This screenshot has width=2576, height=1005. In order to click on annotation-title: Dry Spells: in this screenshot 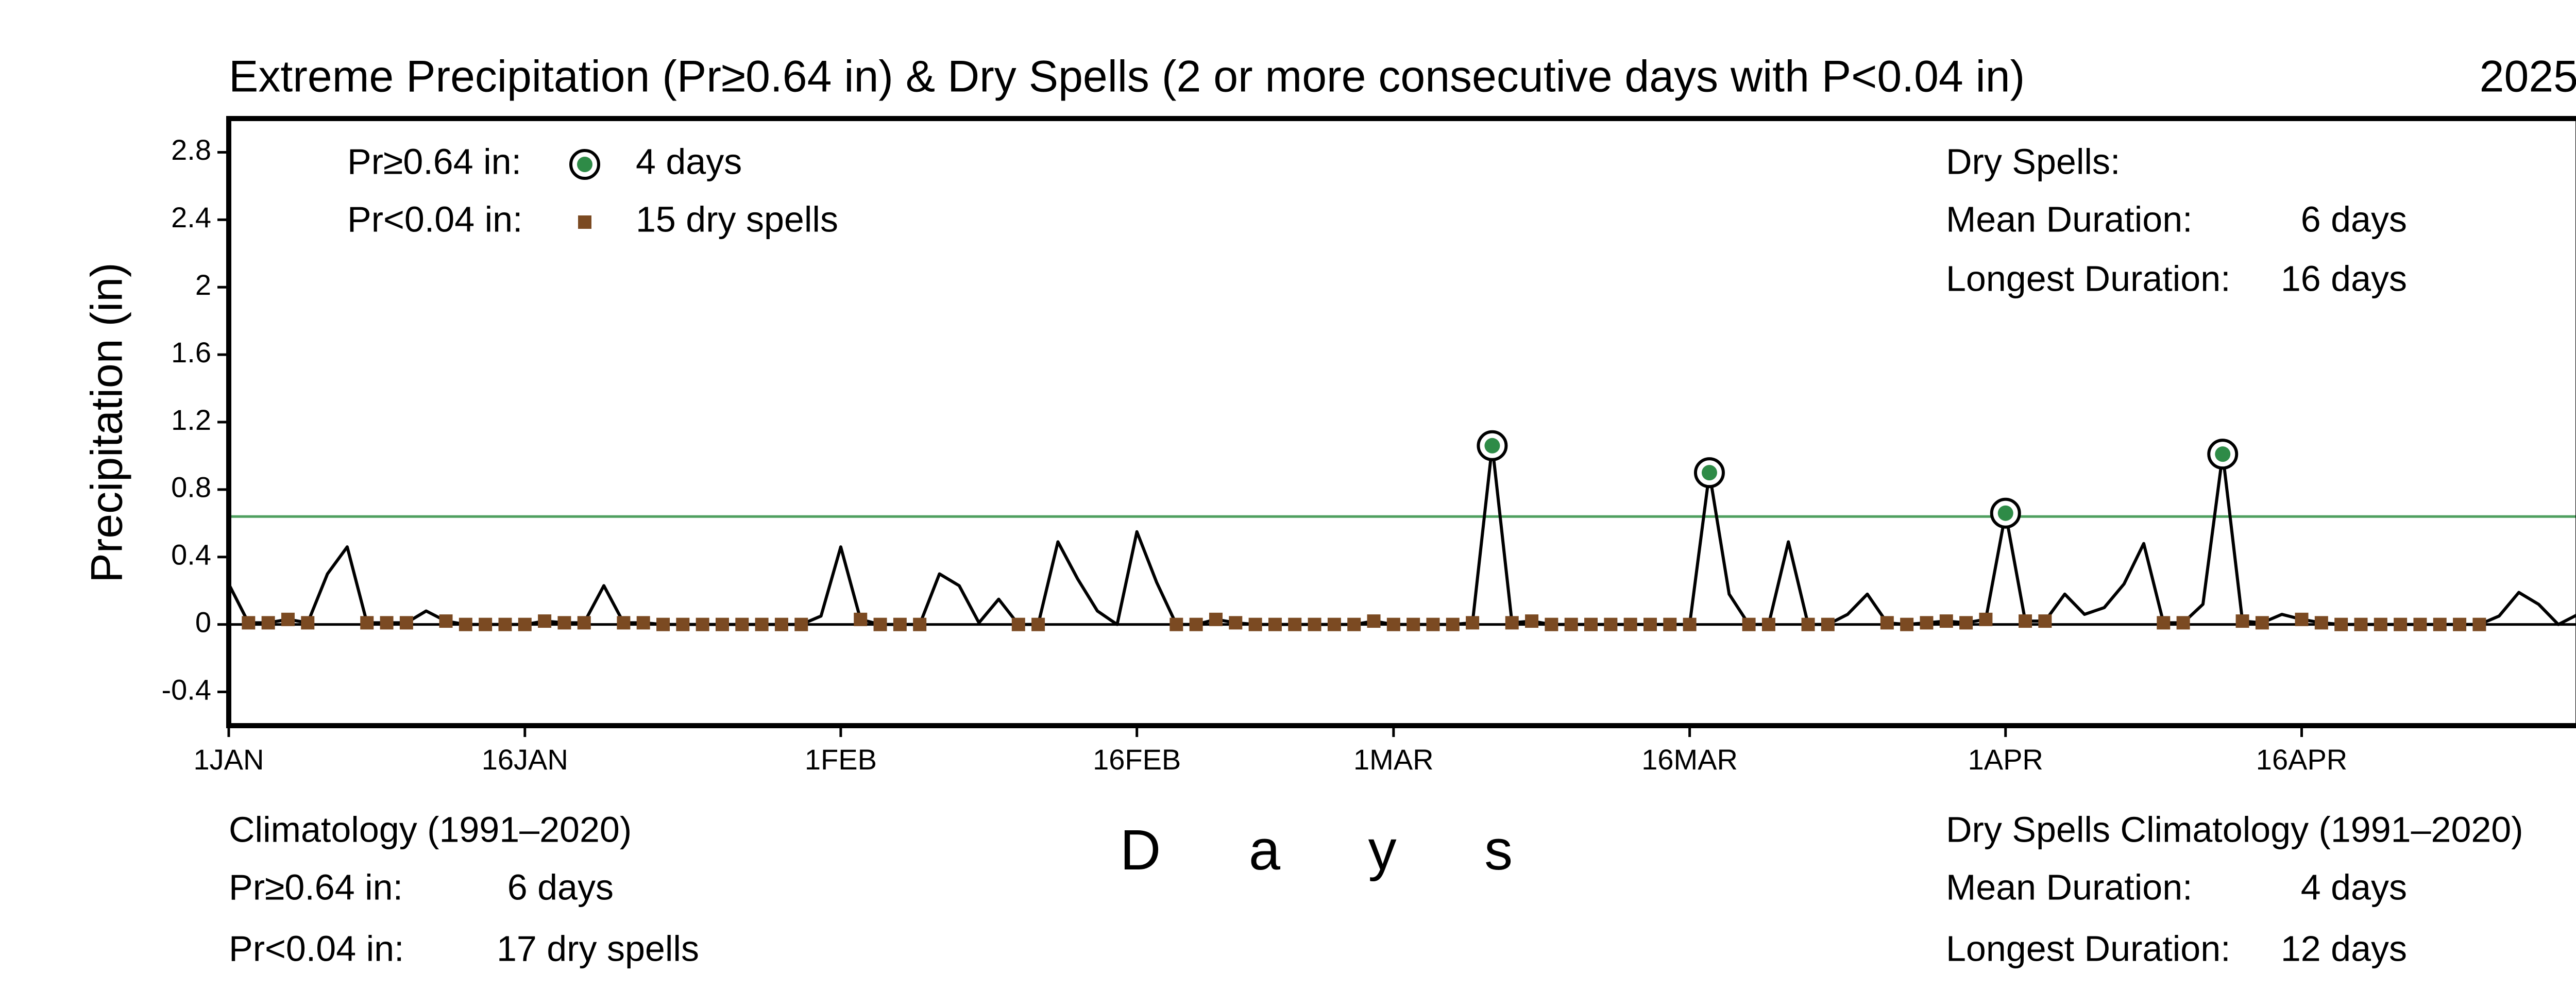, I will do `click(2033, 161)`.